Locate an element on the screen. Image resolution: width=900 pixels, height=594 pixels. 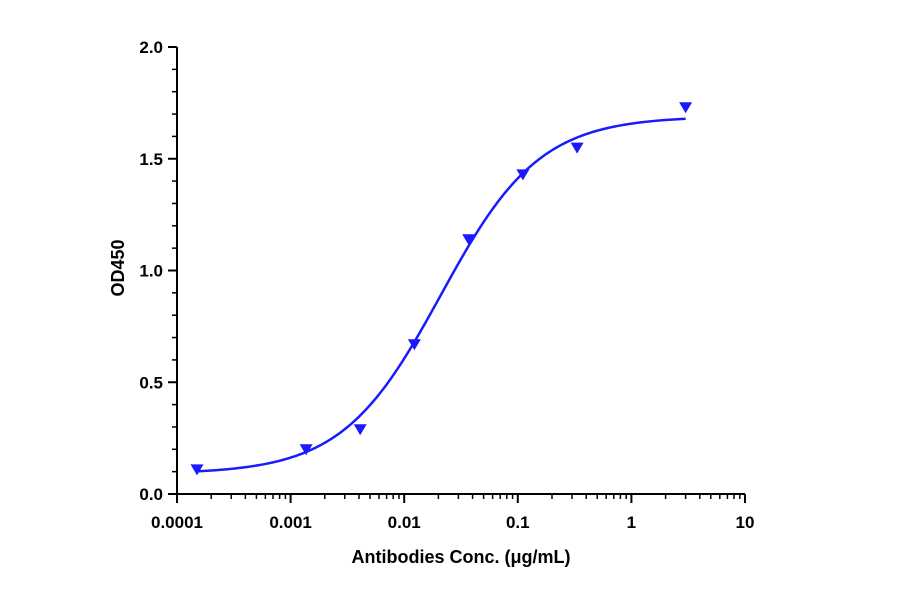
y-axis-title: OD450 is located at coordinates (118, 267).